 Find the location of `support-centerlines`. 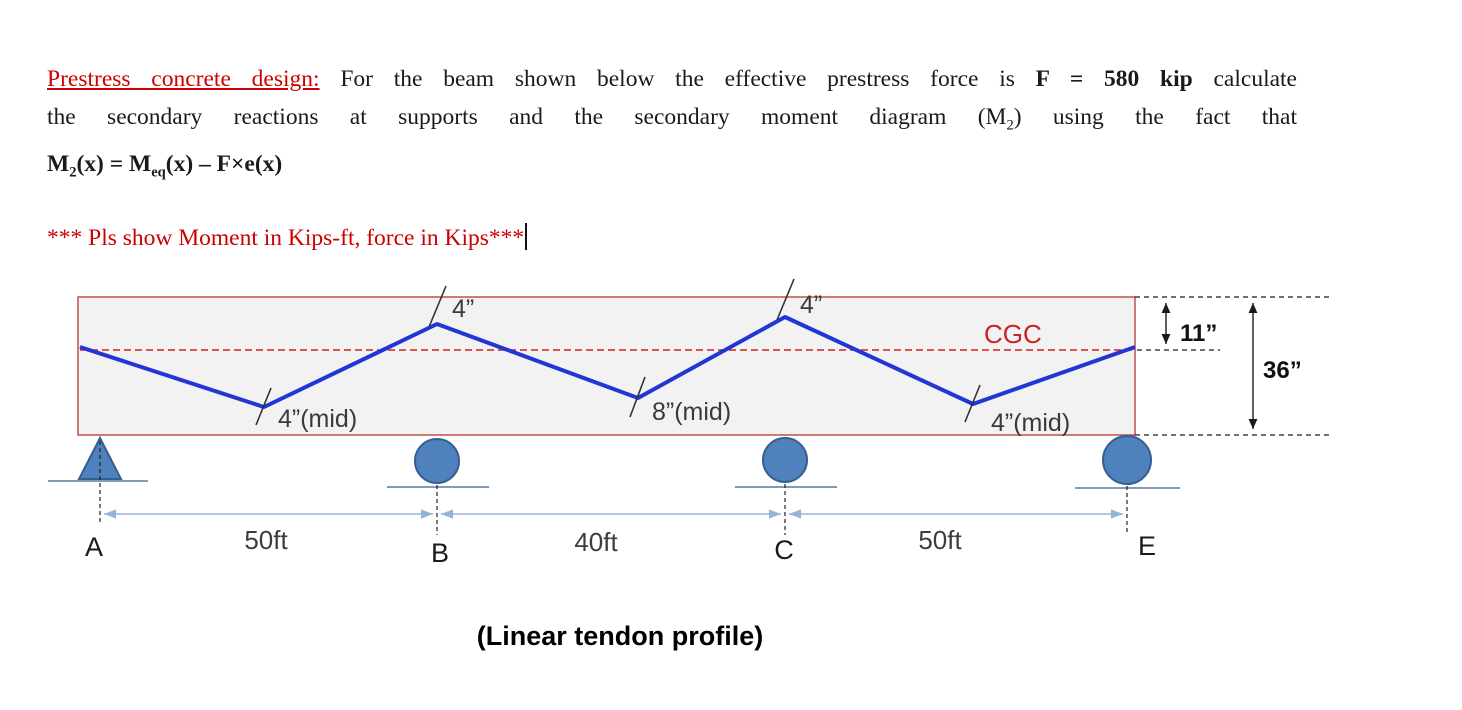

support-centerlines is located at coordinates (613, 488).